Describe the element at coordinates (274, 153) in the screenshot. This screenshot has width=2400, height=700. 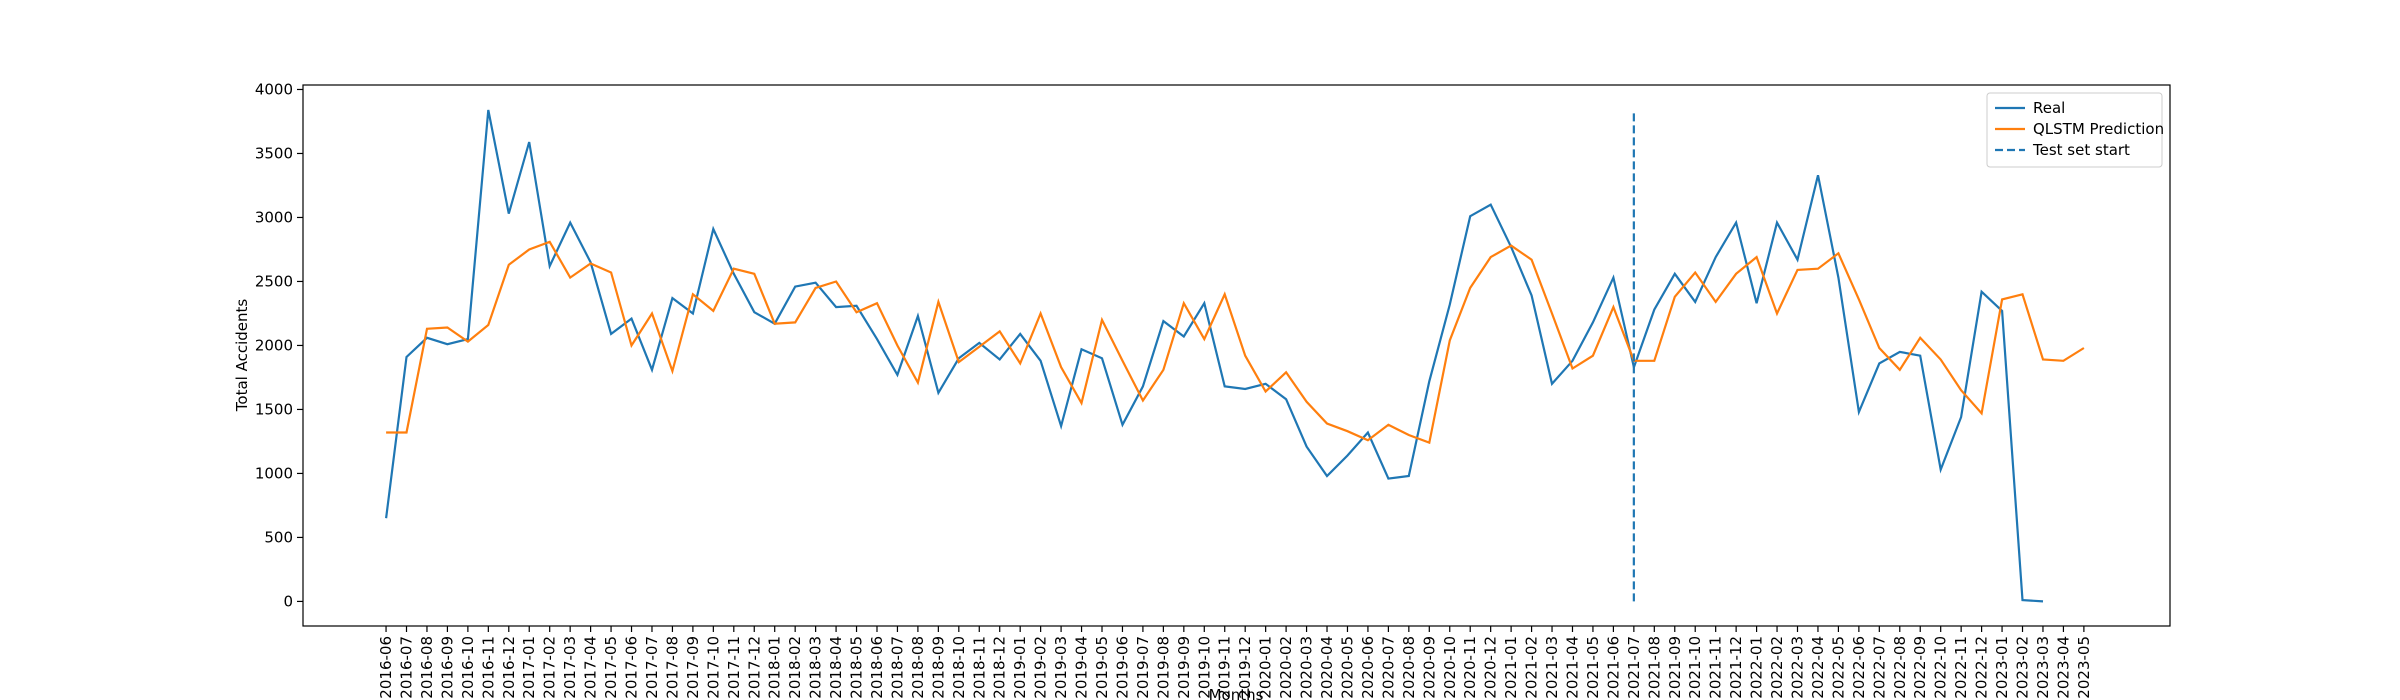
I see `y-tick-label: 3500` at that location.